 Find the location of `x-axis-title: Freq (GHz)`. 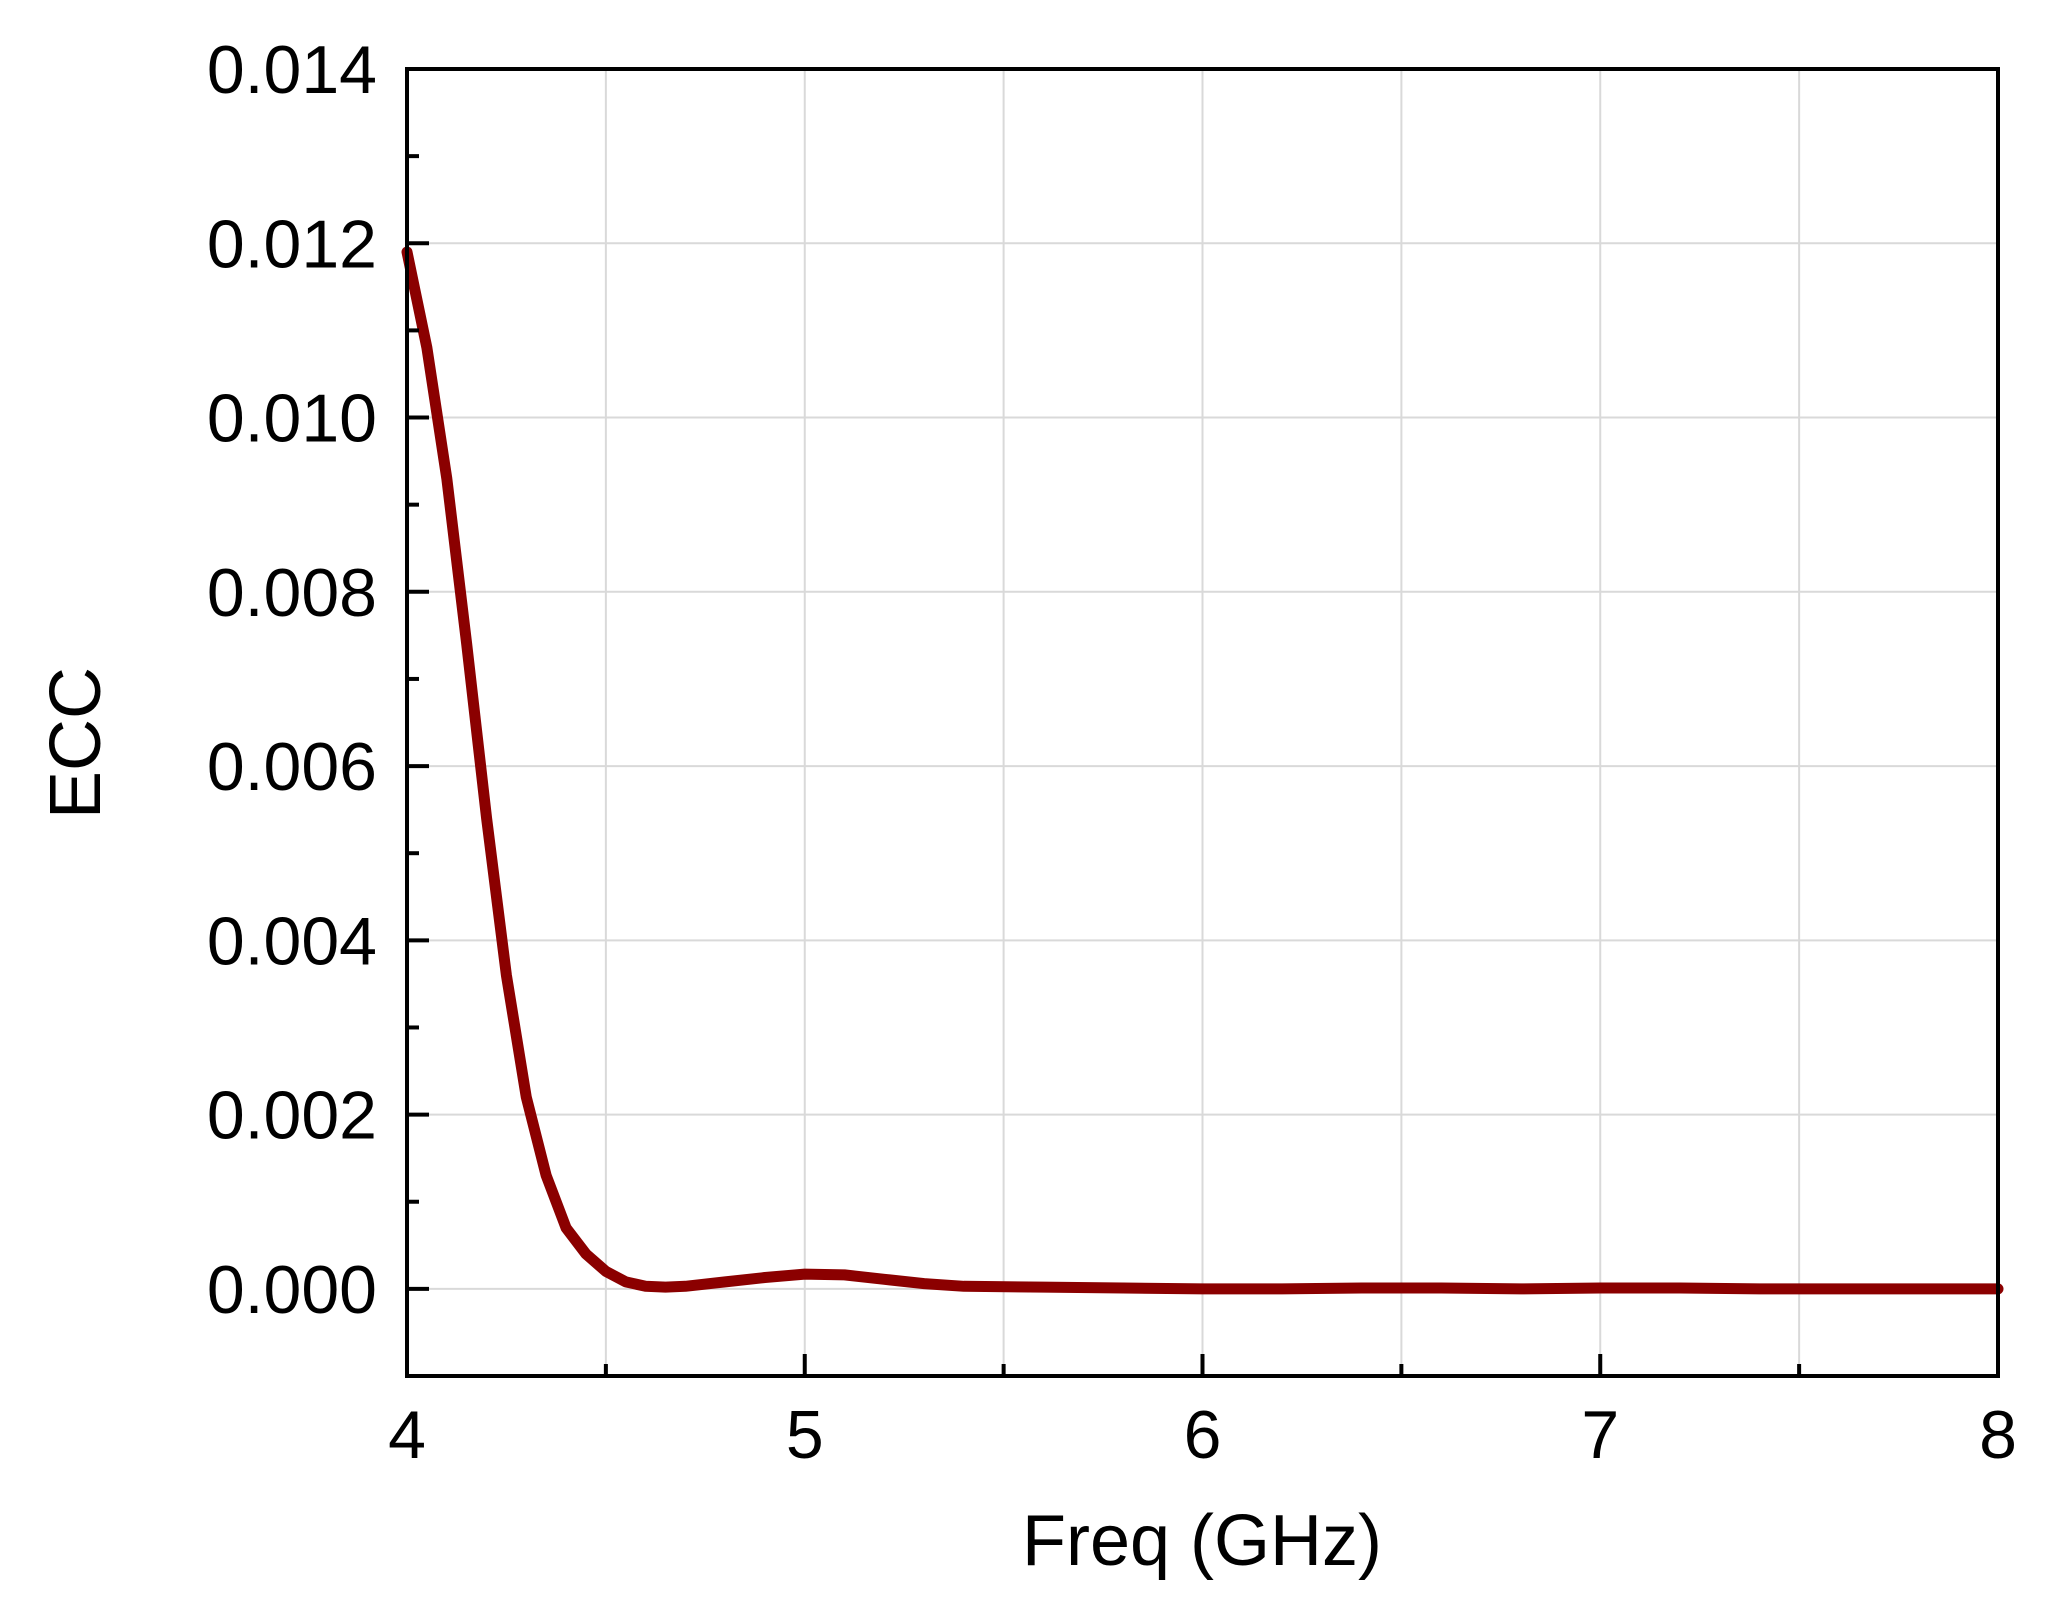

x-axis-title: Freq (GHz) is located at coordinates (1202, 1541).